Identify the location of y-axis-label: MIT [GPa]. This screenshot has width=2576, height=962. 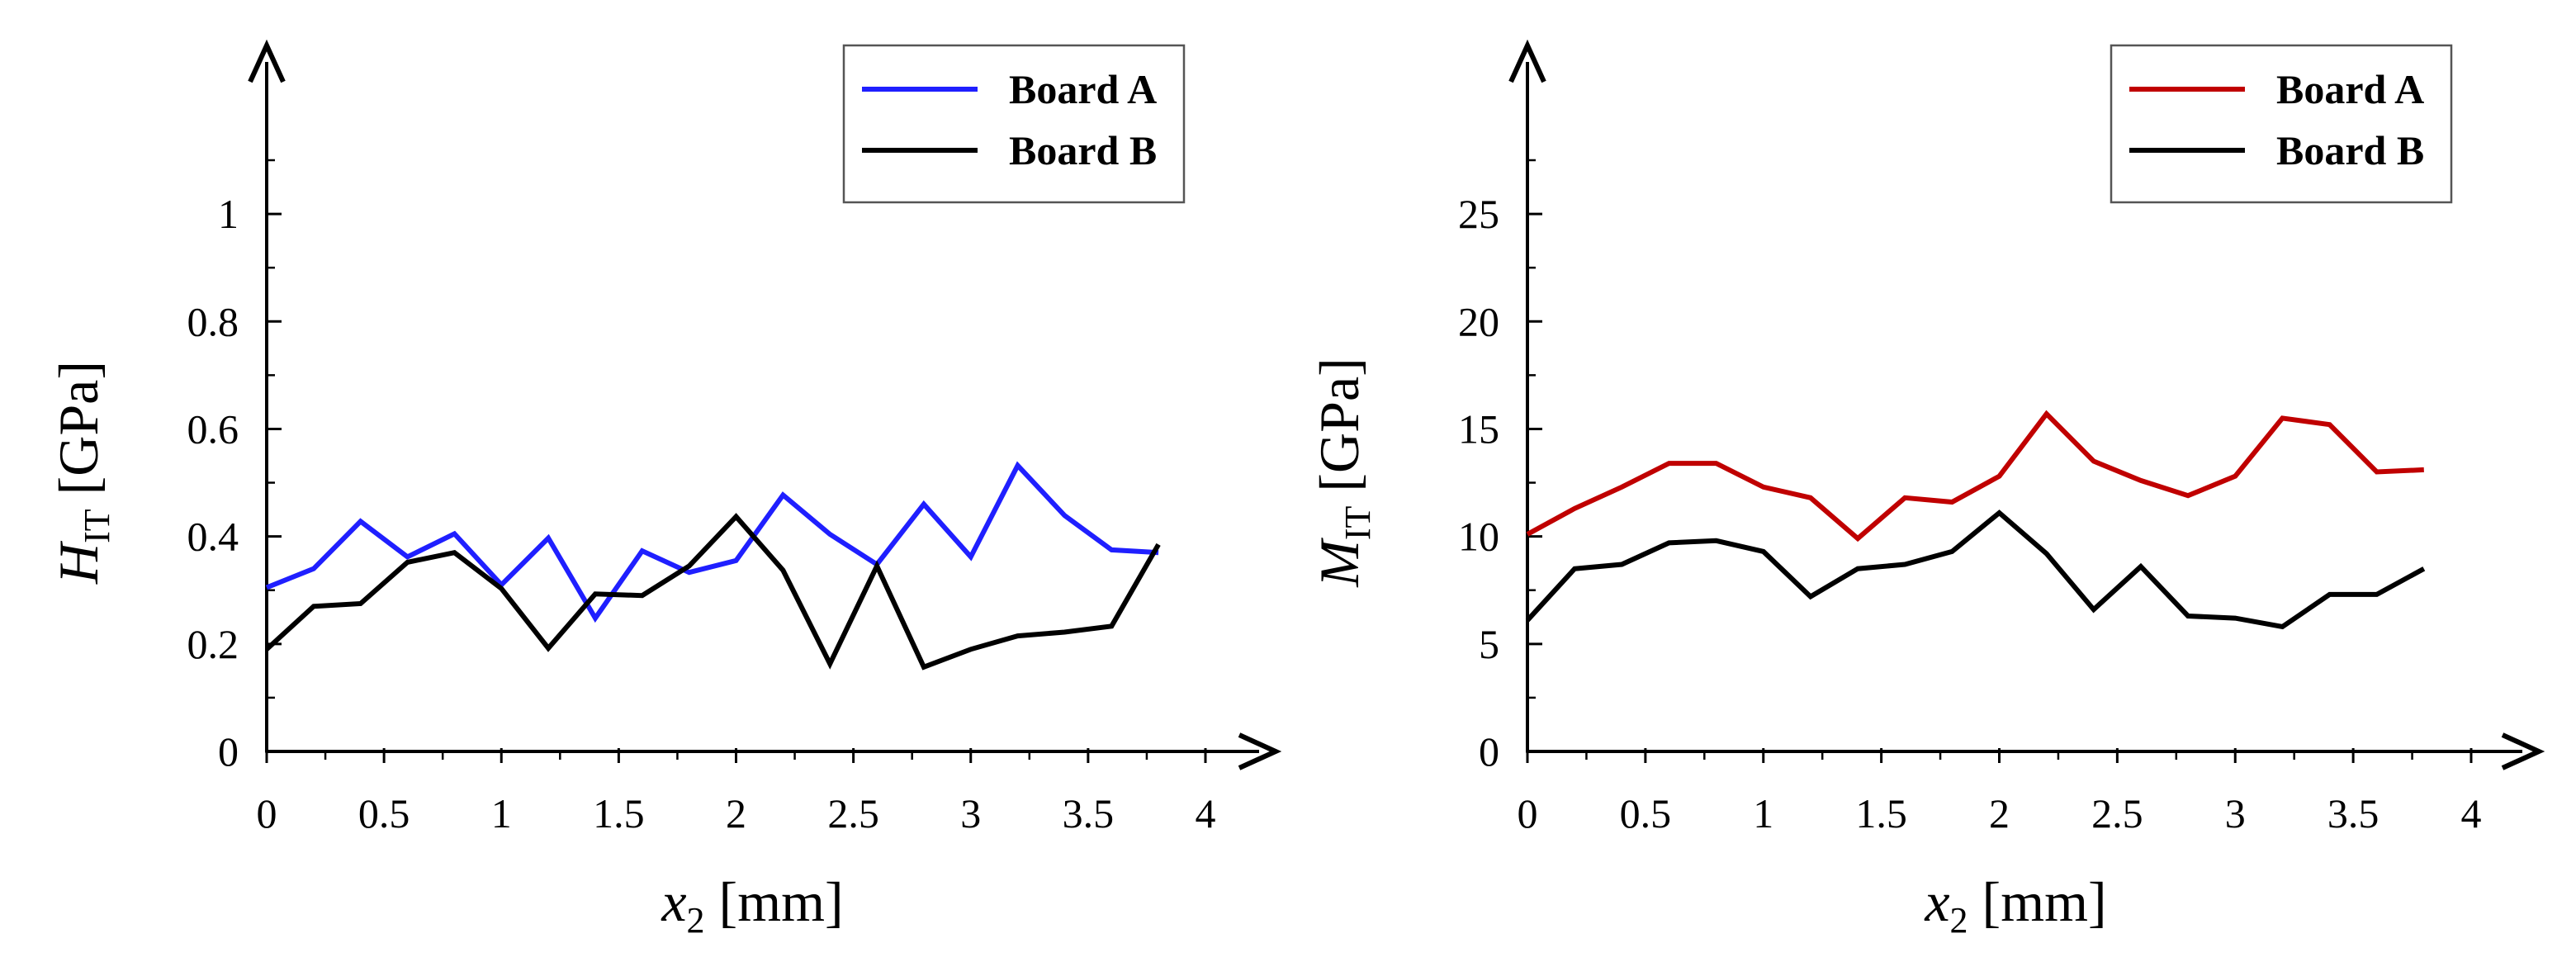
(1343, 473).